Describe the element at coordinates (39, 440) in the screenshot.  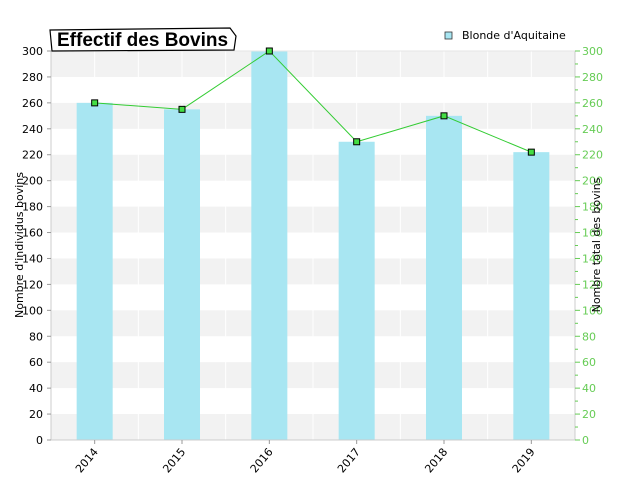
I see `left-tick-label: 0` at that location.